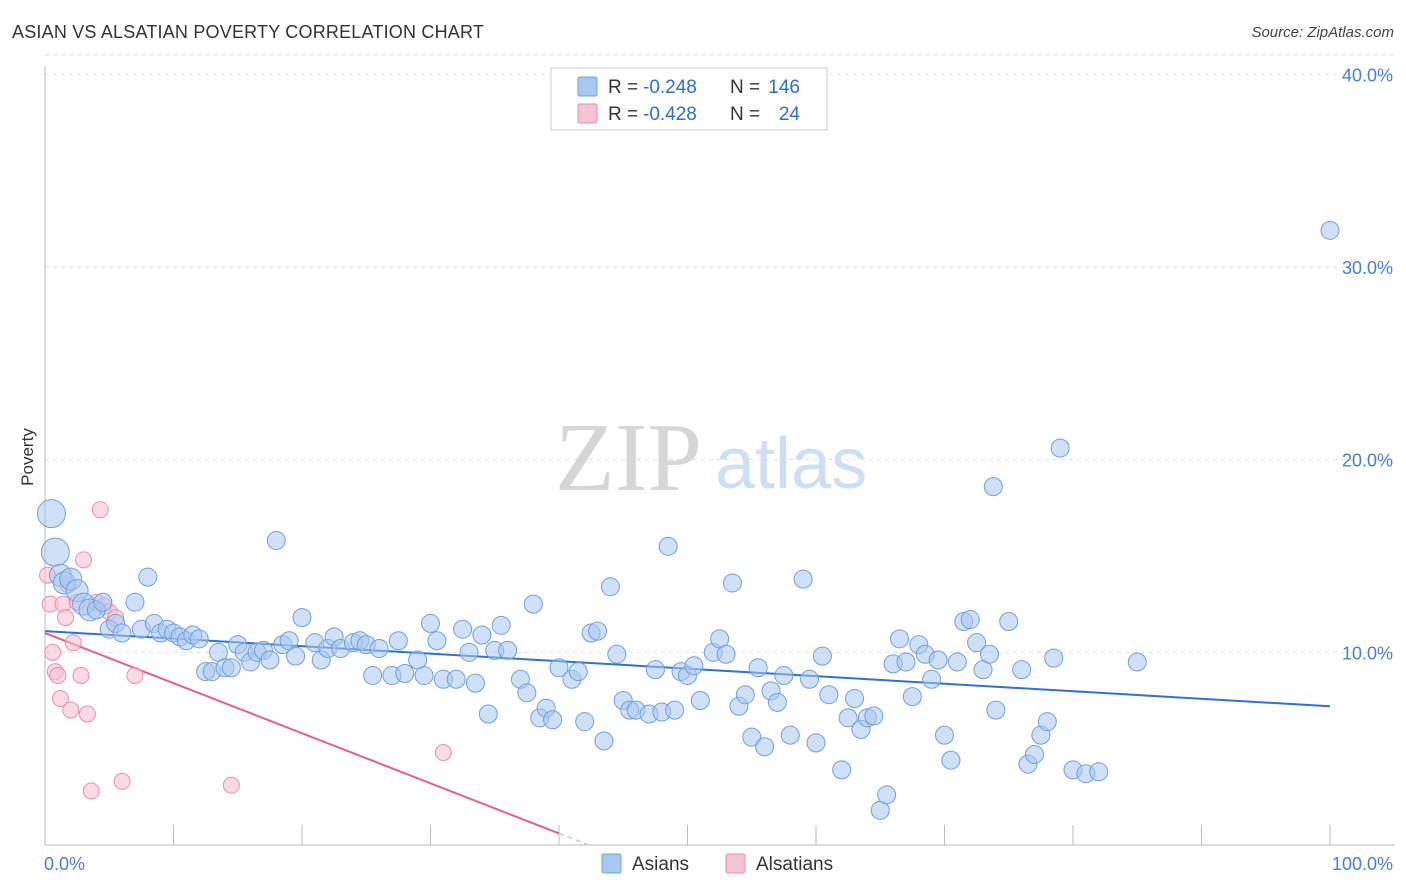 The image size is (1406, 892). I want to click on legend-bottom: Asians Alsatians, so click(717, 864).